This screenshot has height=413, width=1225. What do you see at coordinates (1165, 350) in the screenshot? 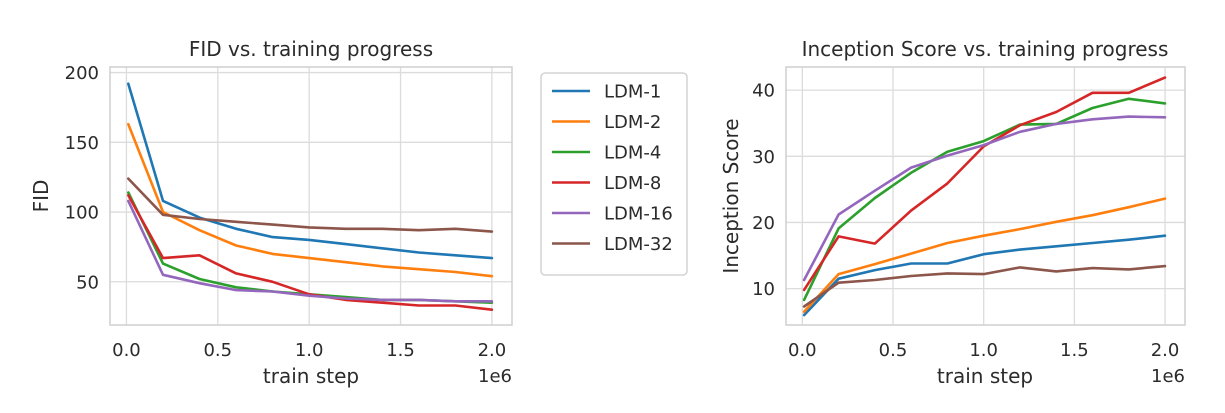
I see `is-x-tick-label: 2.0` at bounding box center [1165, 350].